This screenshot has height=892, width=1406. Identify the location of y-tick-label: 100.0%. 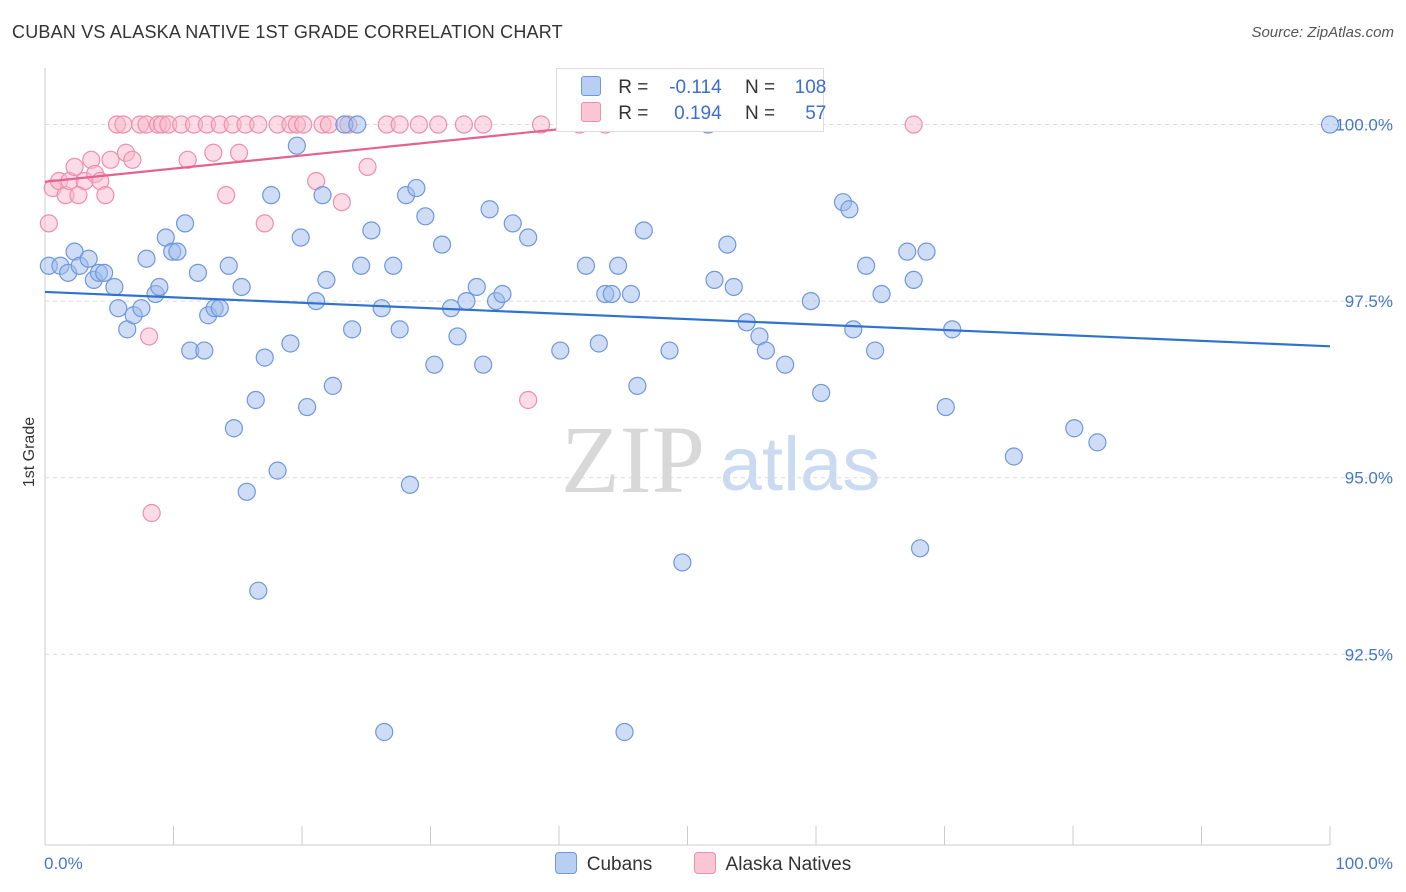
(1364, 125).